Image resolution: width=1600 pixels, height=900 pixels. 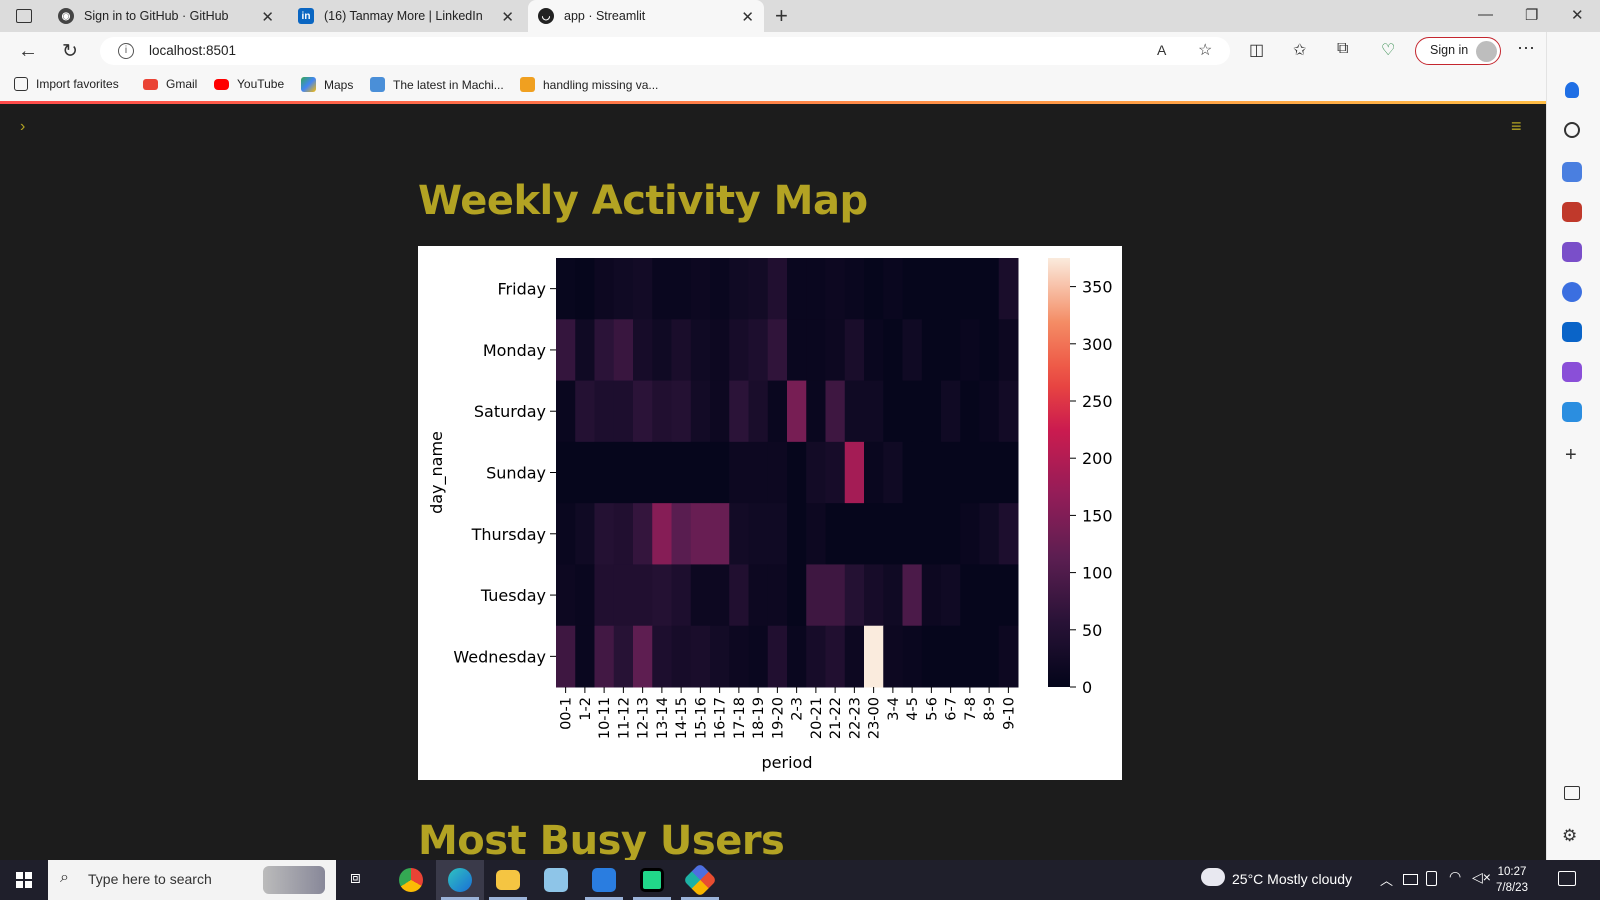 What do you see at coordinates (1577, 15) in the screenshot?
I see `close-window-icon: ✕` at bounding box center [1577, 15].